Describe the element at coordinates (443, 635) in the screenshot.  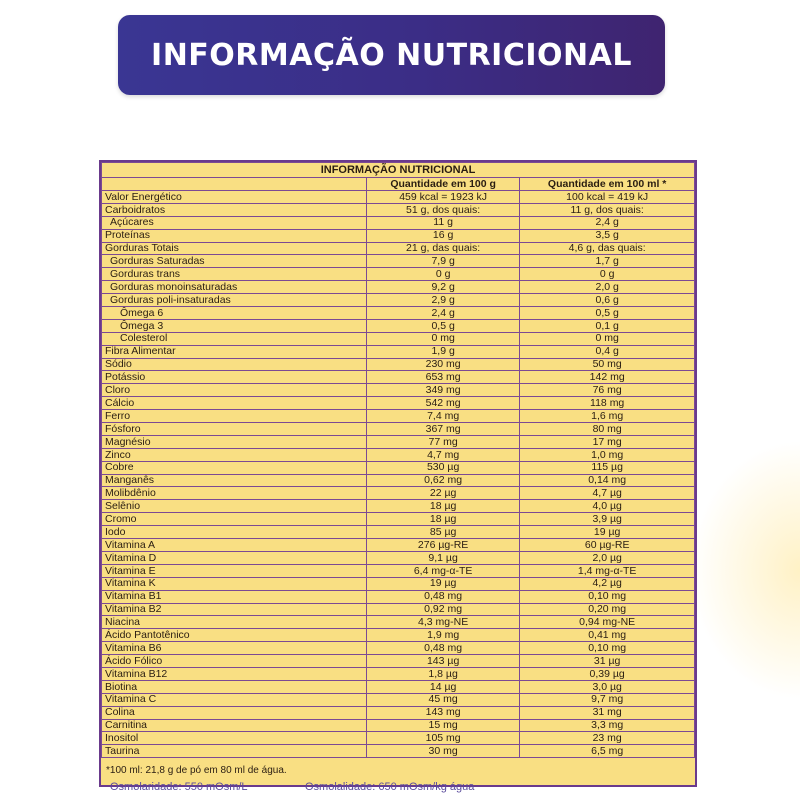
I see `value-per-100g: 1,9 mg` at that location.